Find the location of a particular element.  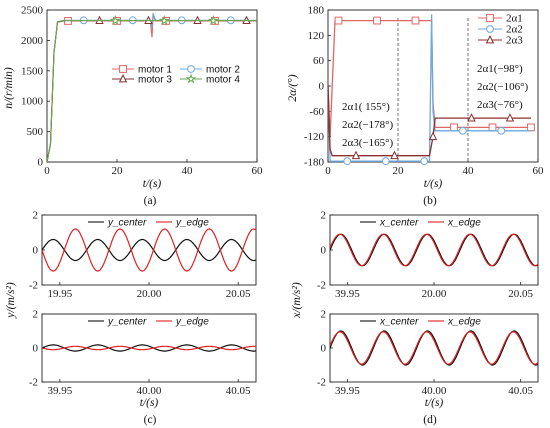

panel-caption: (c) is located at coordinates (150, 420).